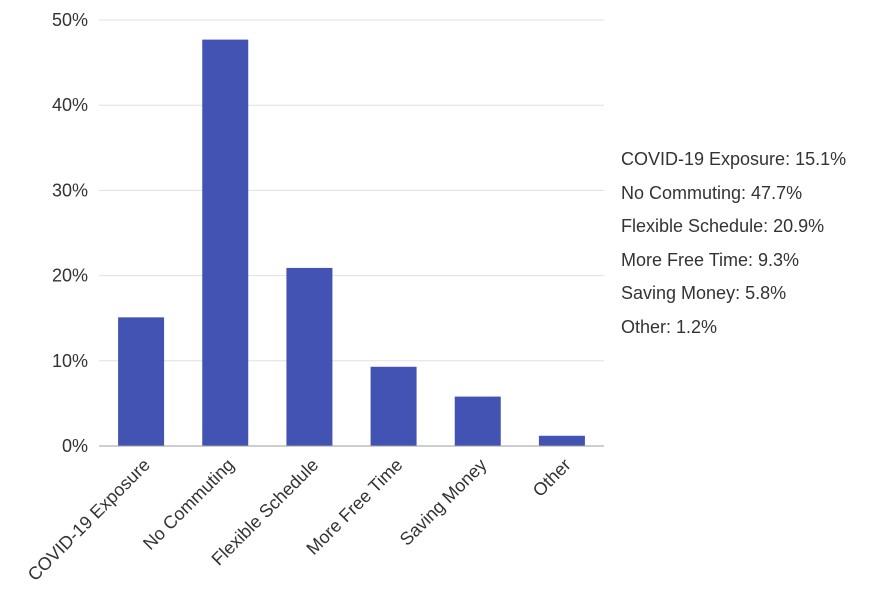  What do you see at coordinates (712, 192) in the screenshot?
I see `legend-entry: No Commuting: 47.7%` at bounding box center [712, 192].